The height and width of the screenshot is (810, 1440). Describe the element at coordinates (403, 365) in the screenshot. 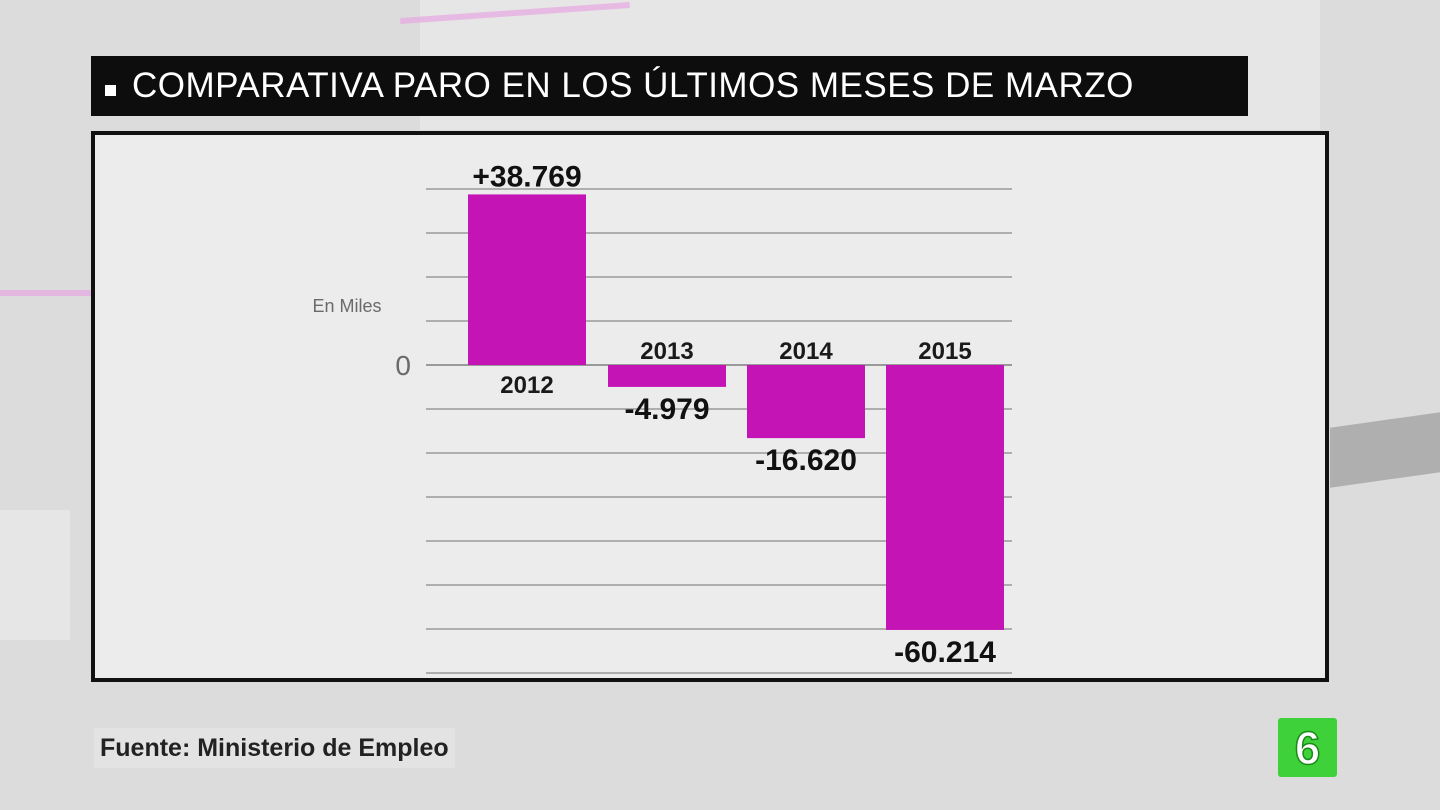

I see `zero-tick-label: 0` at that location.